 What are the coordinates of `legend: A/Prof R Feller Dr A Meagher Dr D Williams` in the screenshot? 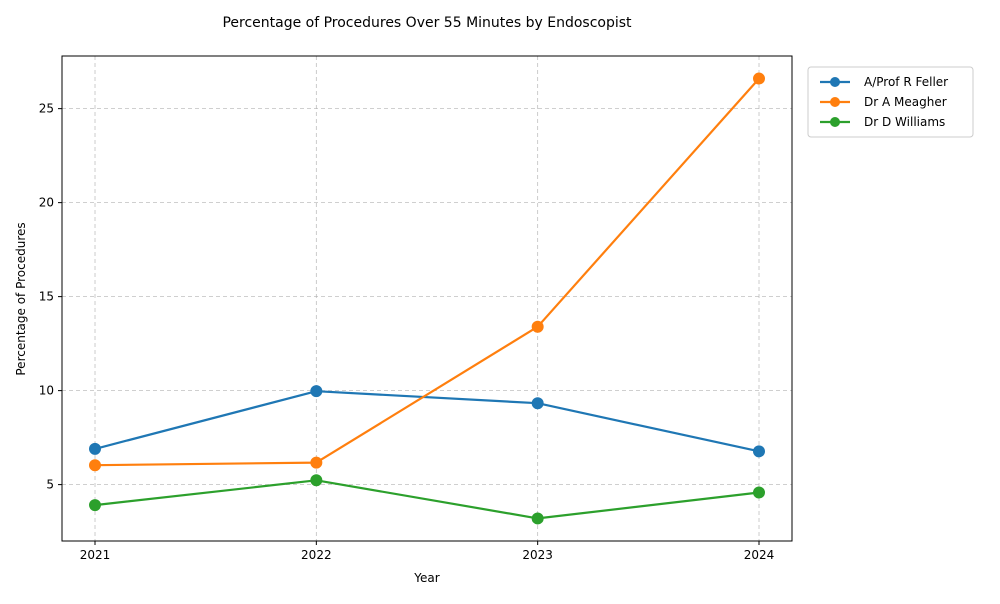 It's located at (890, 102).